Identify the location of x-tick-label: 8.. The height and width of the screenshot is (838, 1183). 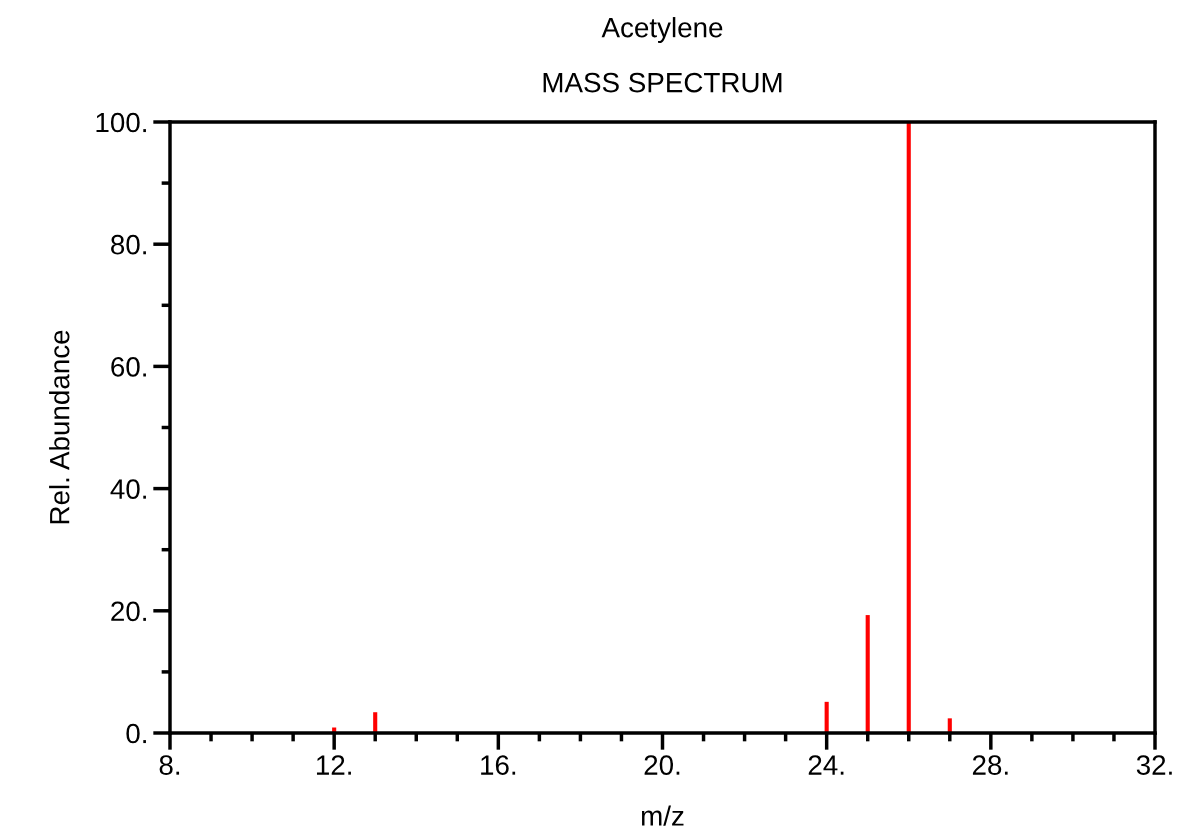
(169, 765).